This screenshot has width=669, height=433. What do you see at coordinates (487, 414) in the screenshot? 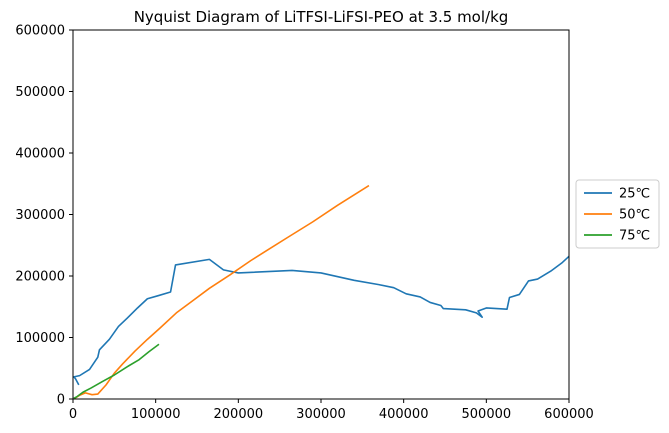
I see `x-tick-label: 500000` at bounding box center [487, 414].